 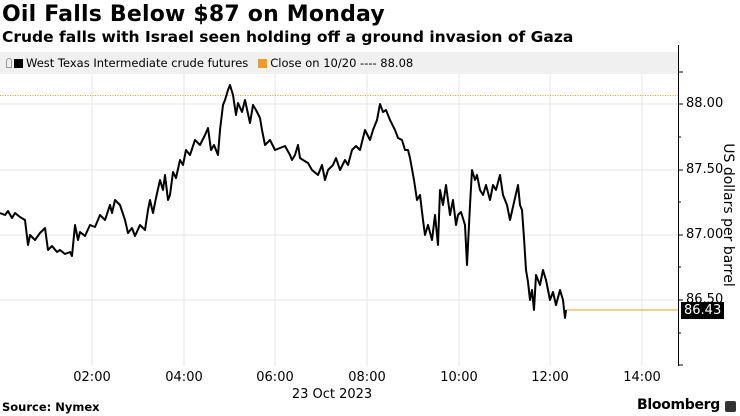 I want to click on x-tick-0800: 08:00, so click(x=367, y=377).